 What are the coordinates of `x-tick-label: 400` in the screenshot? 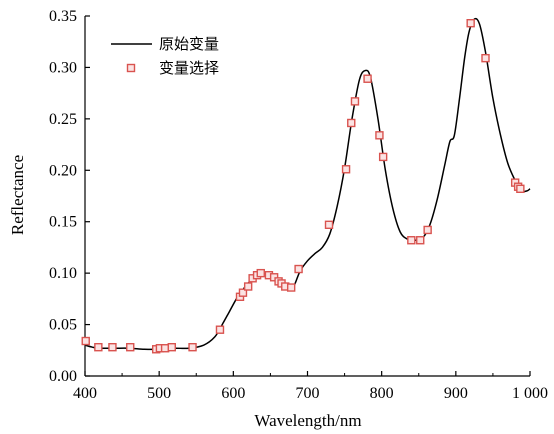 It's located at (85, 393).